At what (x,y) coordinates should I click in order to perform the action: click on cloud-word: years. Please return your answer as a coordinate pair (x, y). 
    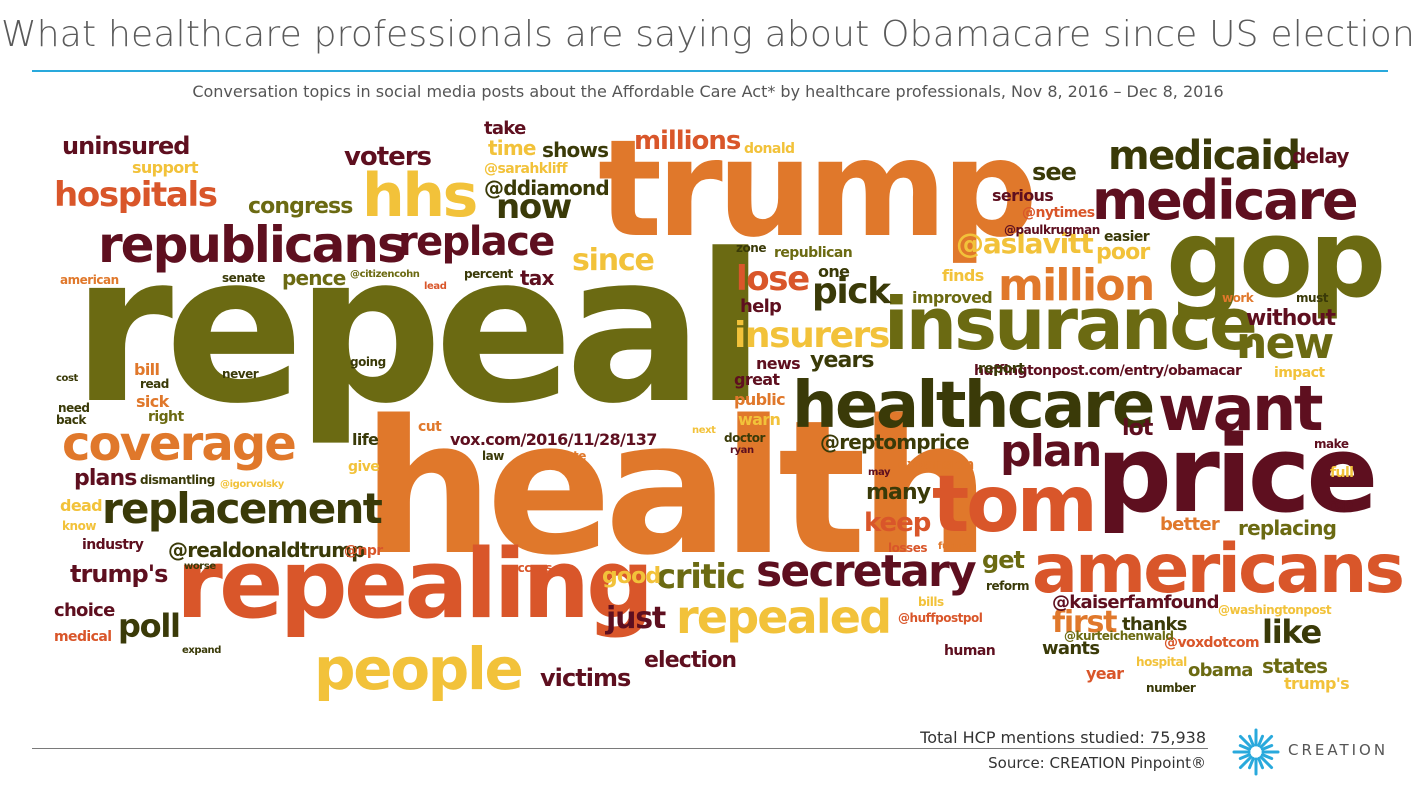
    Looking at the image, I should click on (842, 360).